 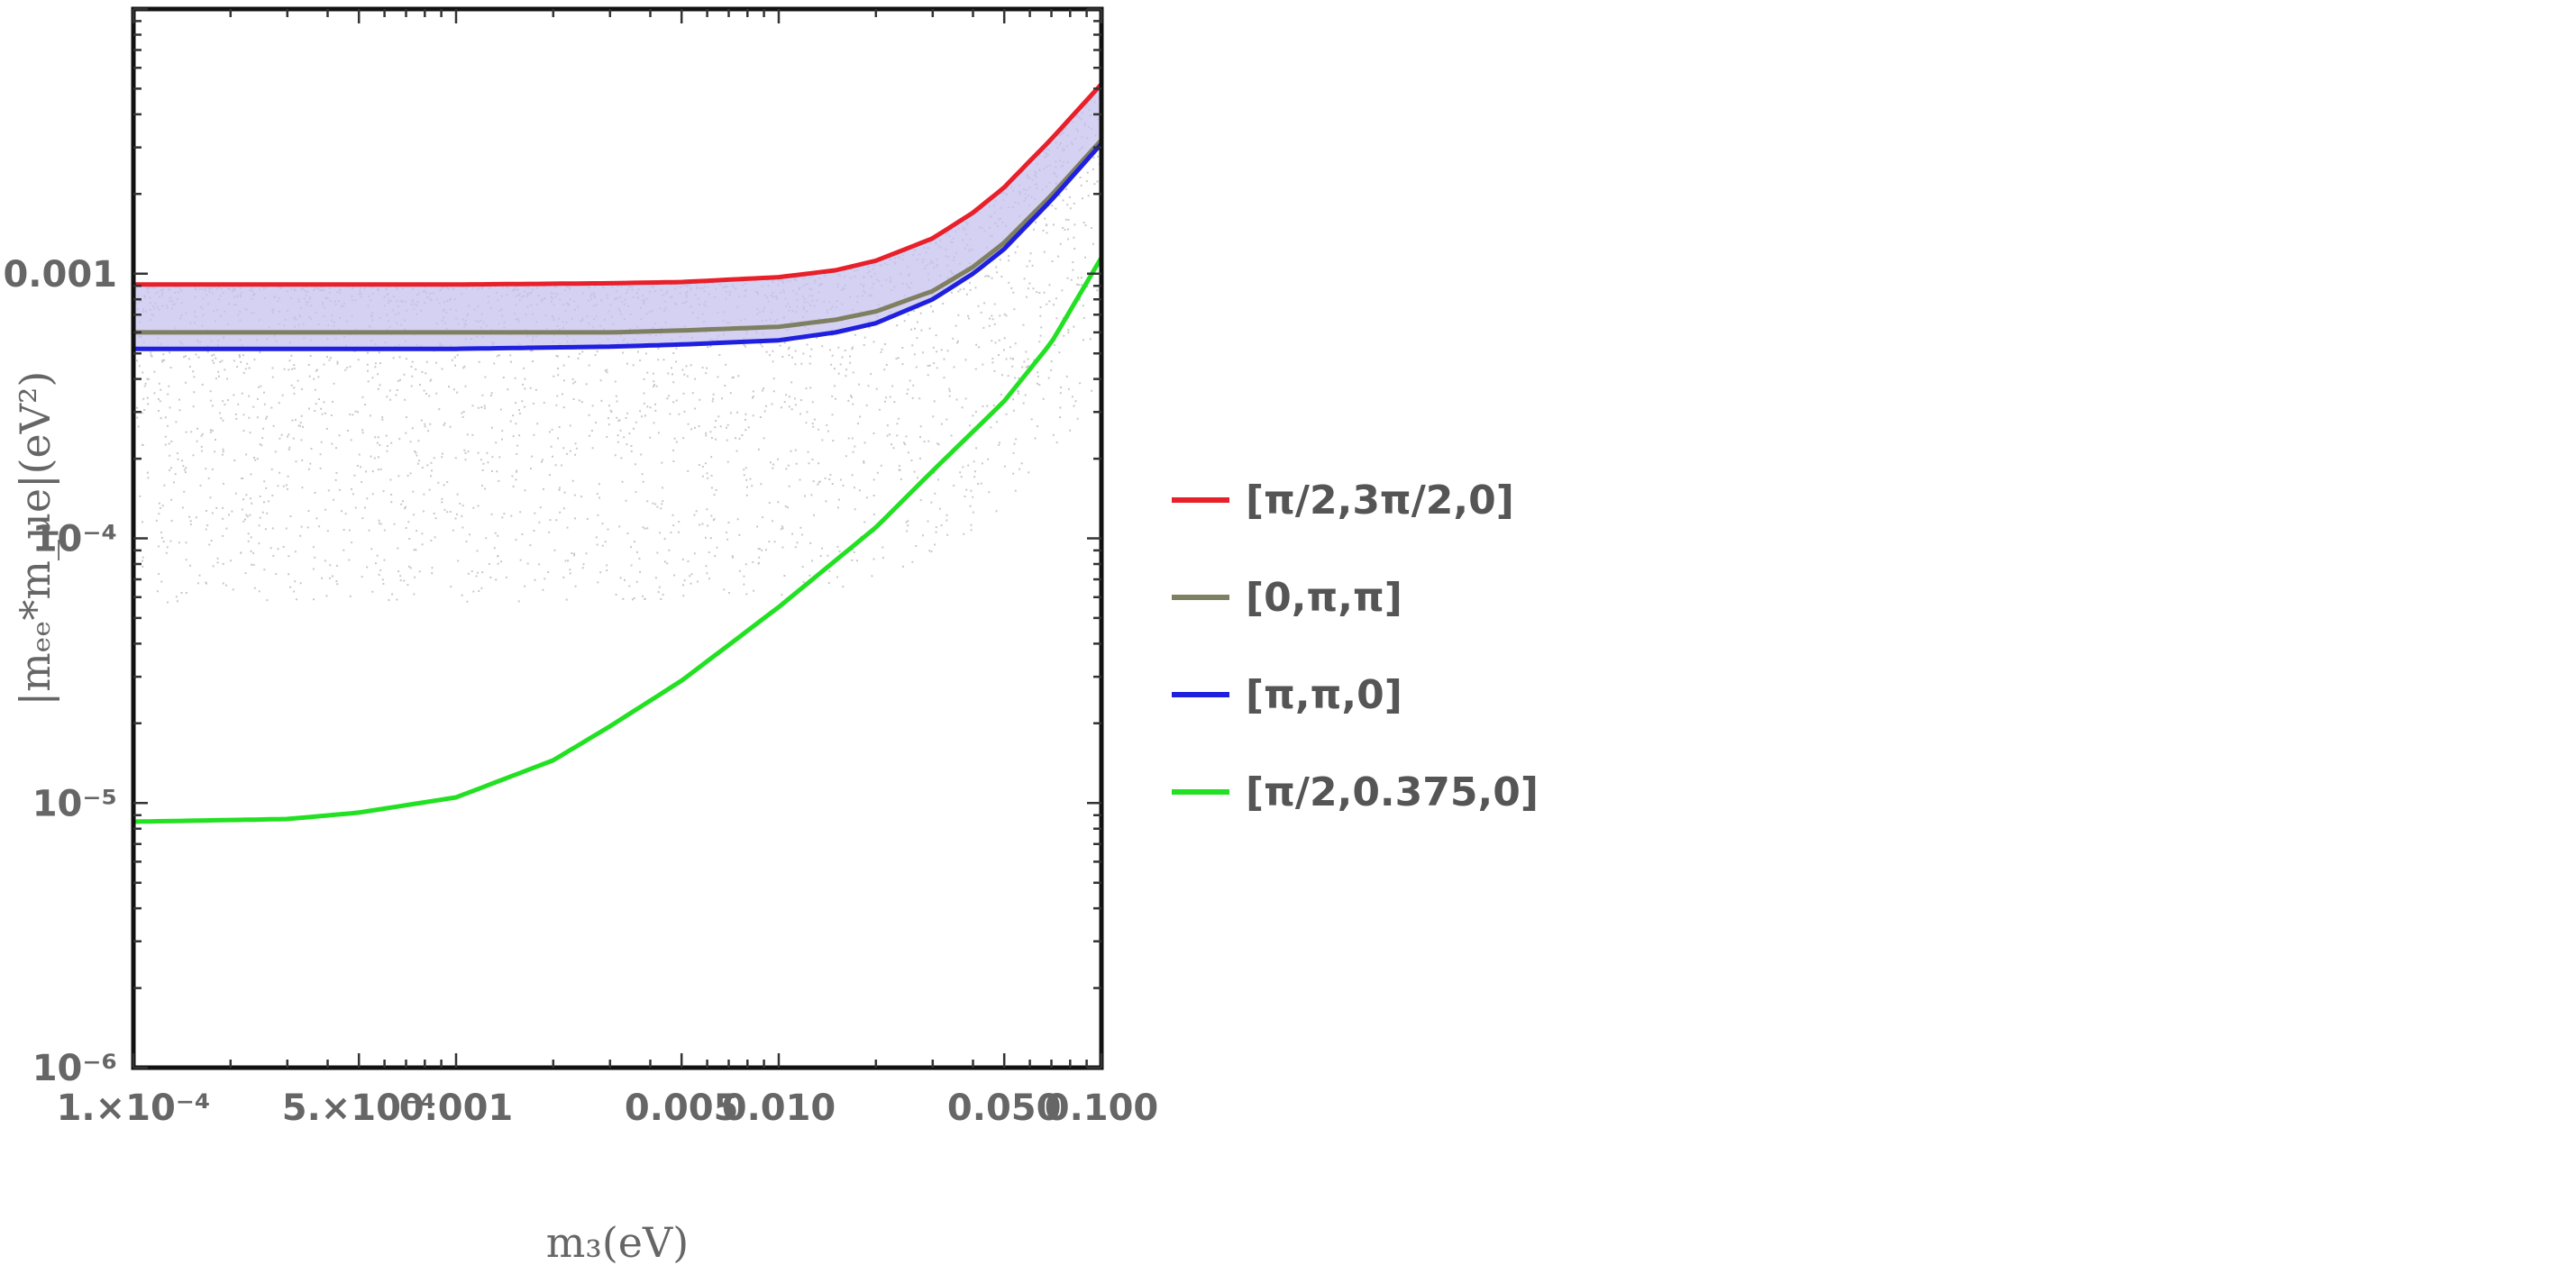 What do you see at coordinates (1392, 792) in the screenshot?
I see `legend-label-3: [π/2,0.375,0]` at bounding box center [1392, 792].